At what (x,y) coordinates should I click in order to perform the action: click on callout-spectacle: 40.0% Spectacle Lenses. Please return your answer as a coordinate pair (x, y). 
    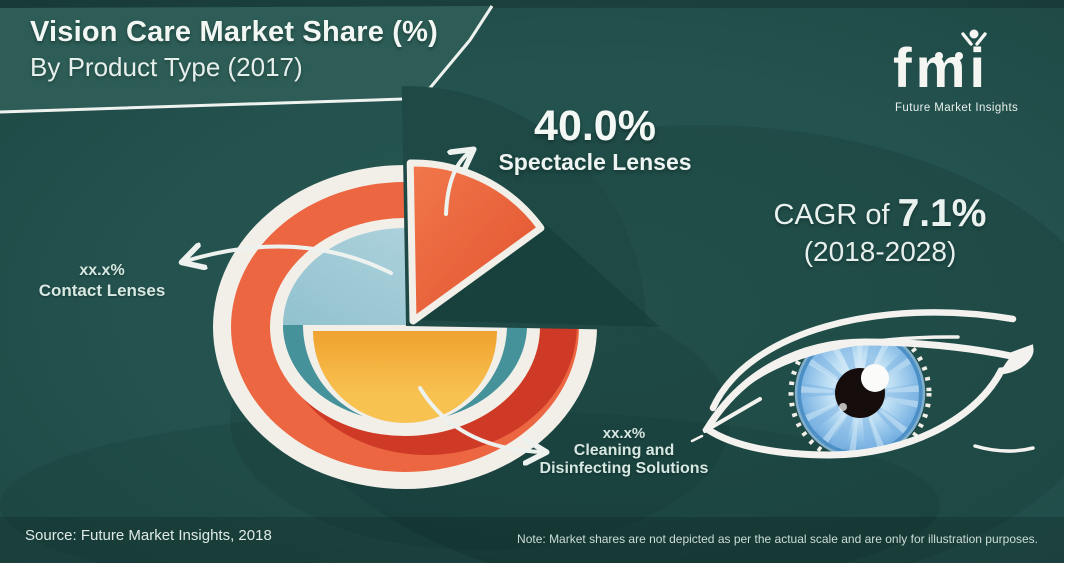
    Looking at the image, I should click on (595, 139).